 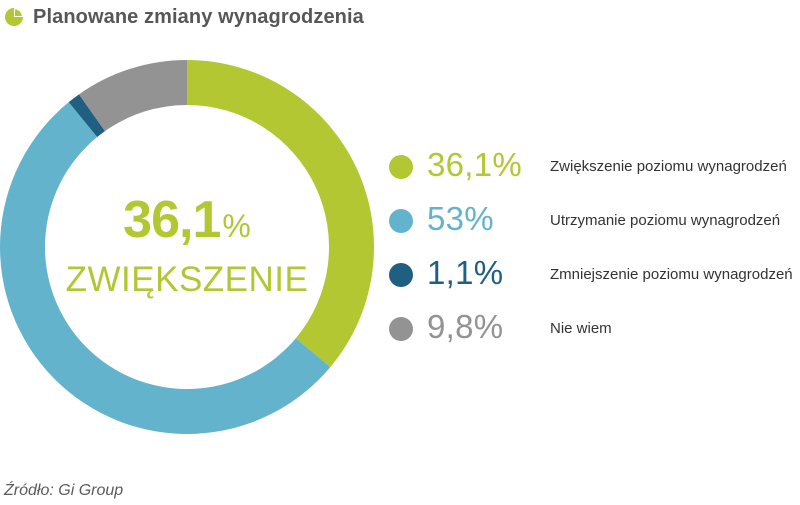 I want to click on chart-title-row: Planowane zmiany wynagrodzenia, so click(x=184, y=17).